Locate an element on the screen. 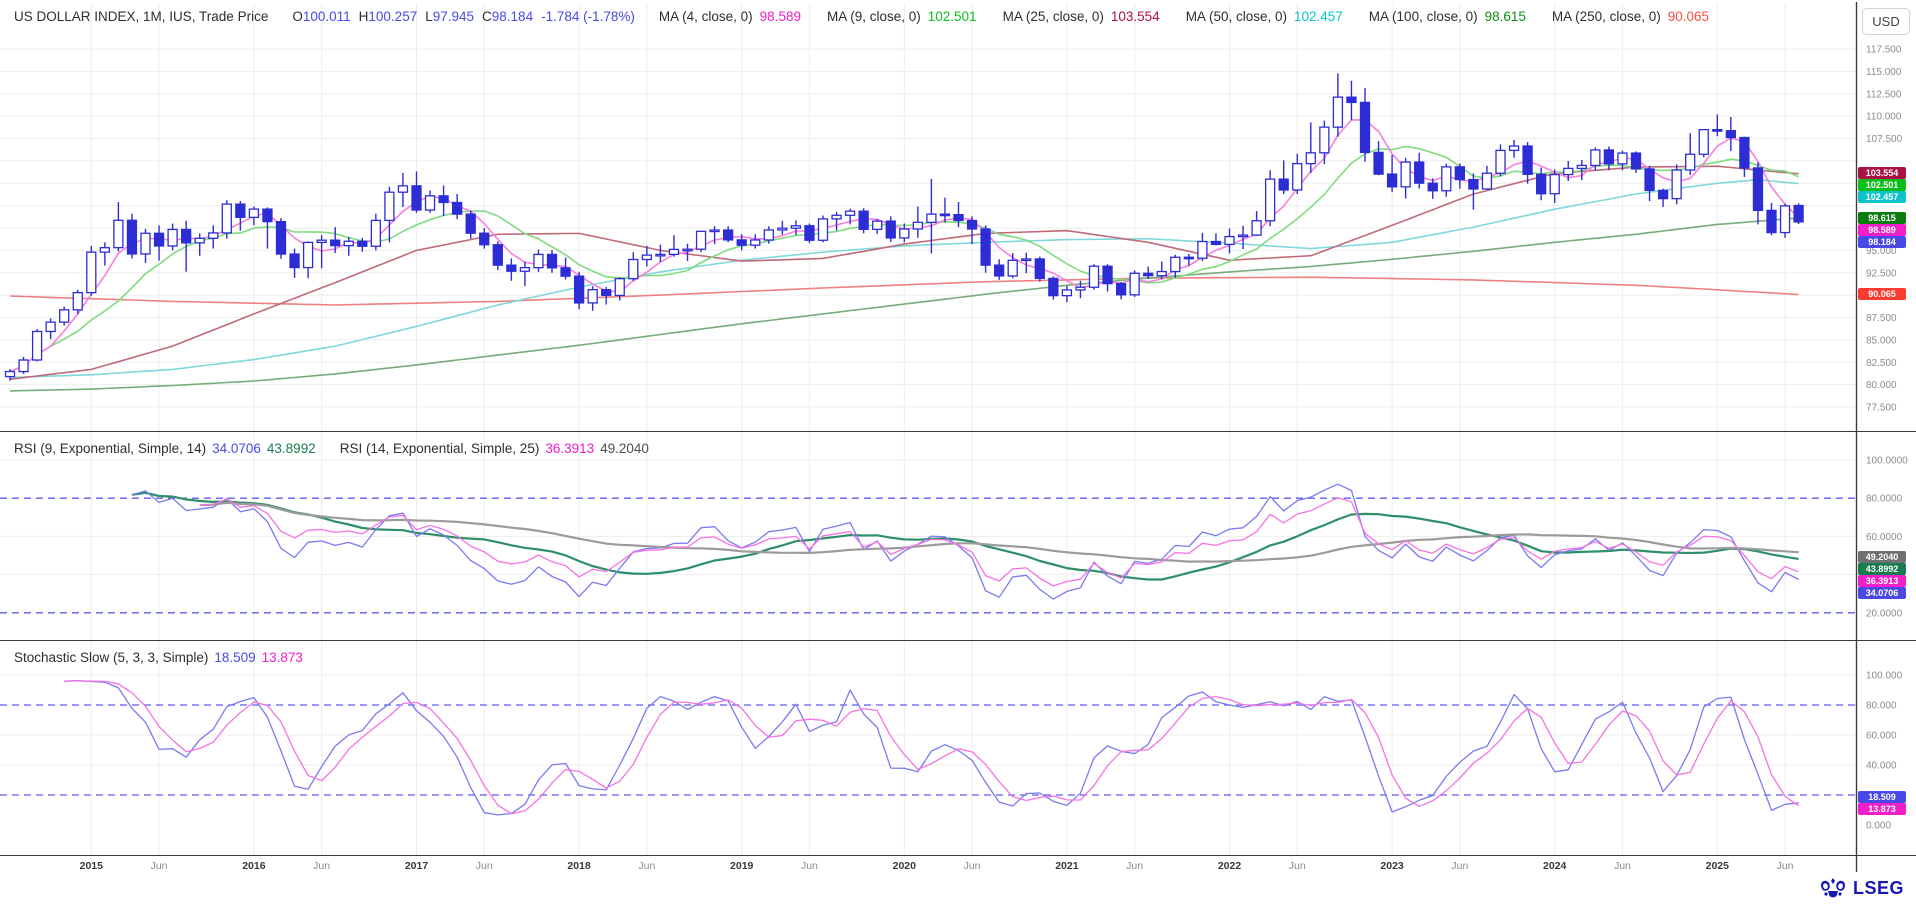 Image resolution: width=1916 pixels, height=905 pixels. axis-value-badge: 34.0706 is located at coordinates (1882, 592).